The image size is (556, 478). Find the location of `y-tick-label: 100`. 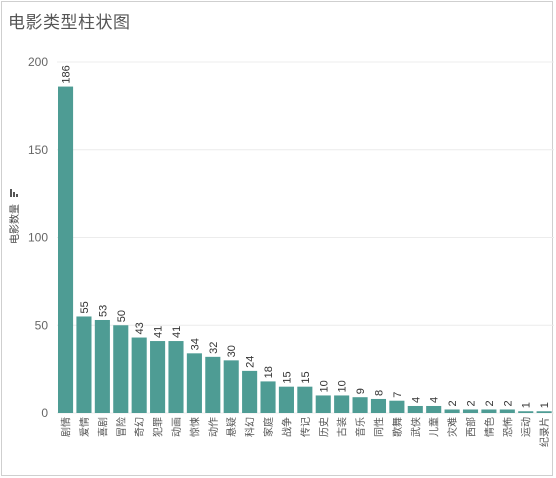

y-tick-label: 100 is located at coordinates (38, 238).